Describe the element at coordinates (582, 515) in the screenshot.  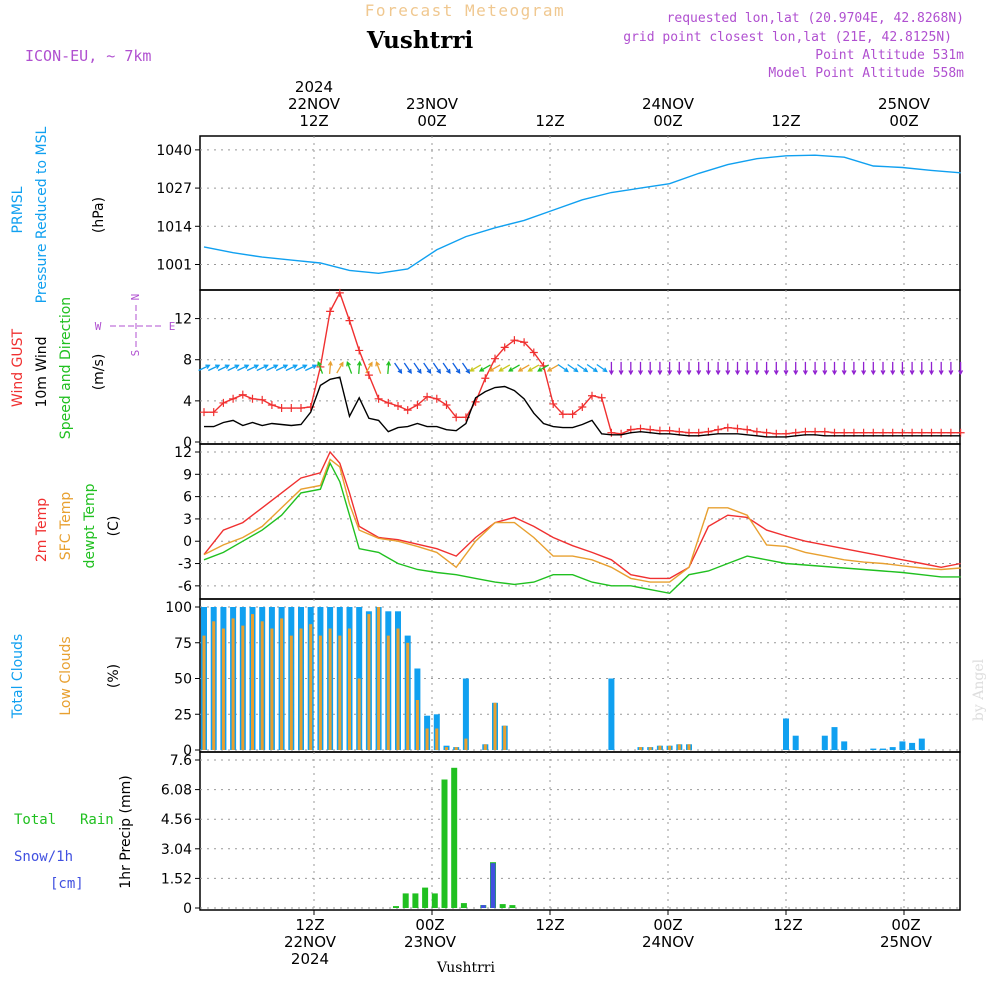
I see `panel-3-series-0-line` at that location.